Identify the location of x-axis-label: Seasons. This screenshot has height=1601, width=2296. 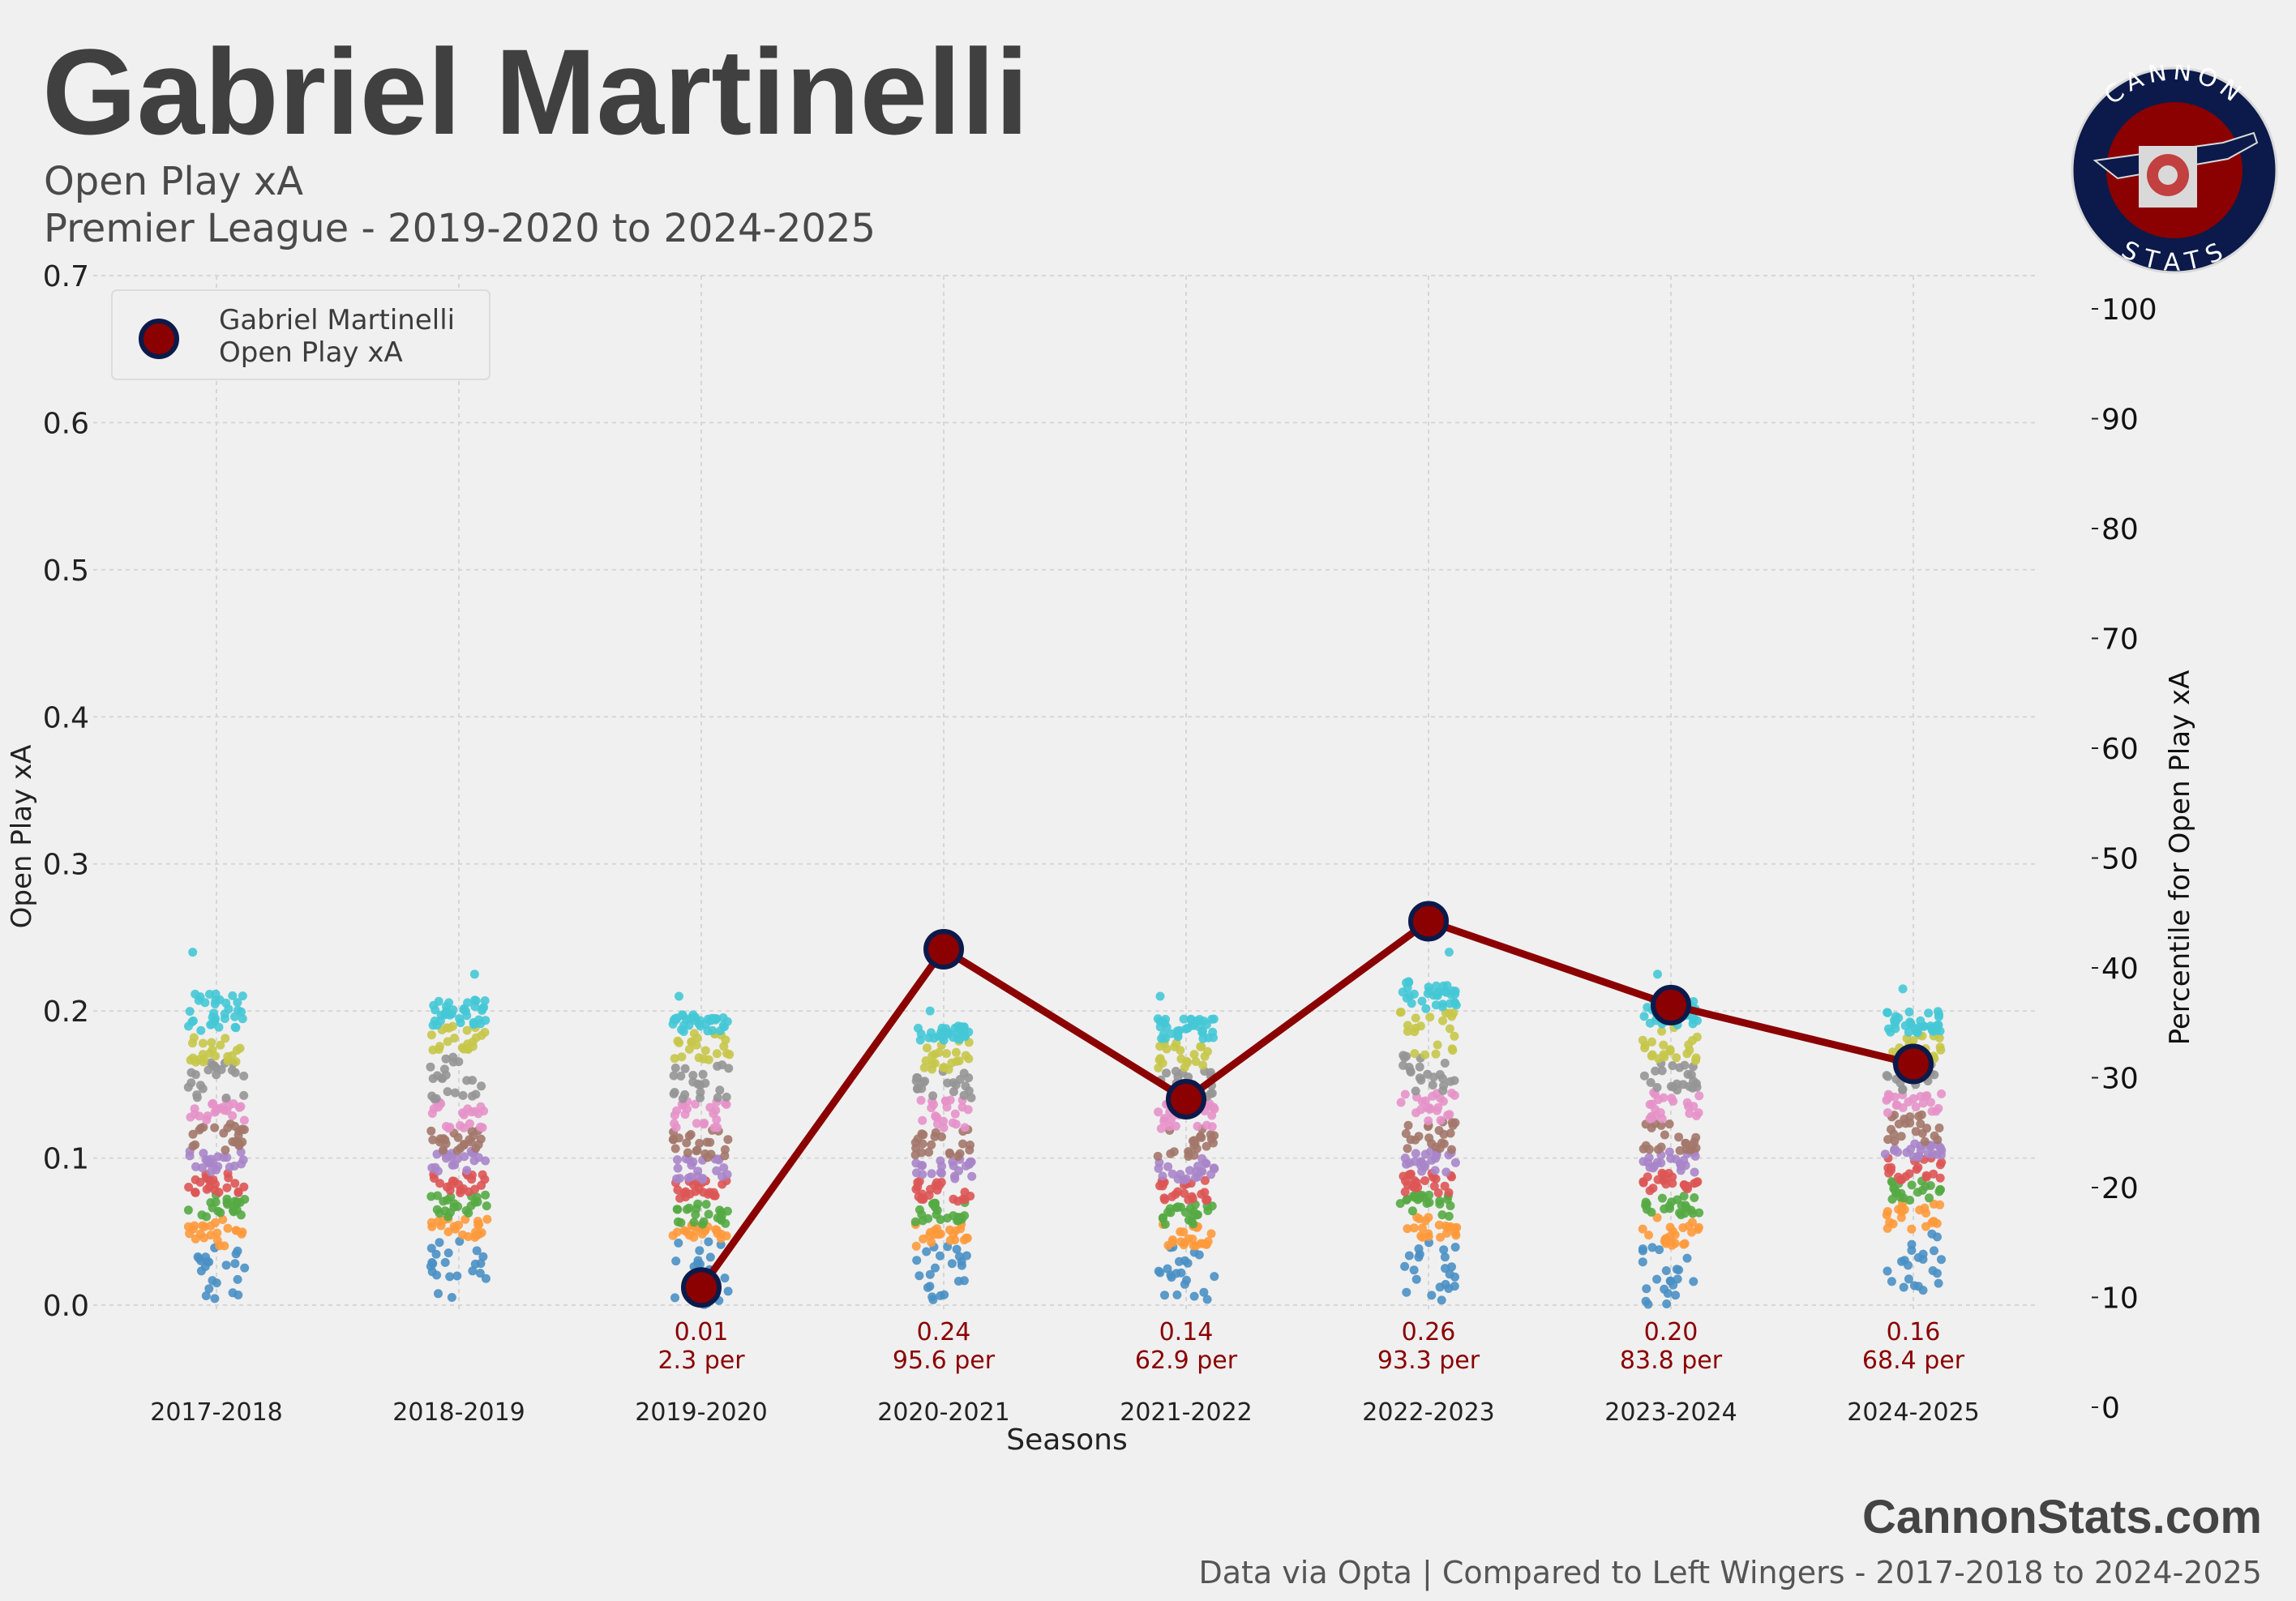
(1067, 1440).